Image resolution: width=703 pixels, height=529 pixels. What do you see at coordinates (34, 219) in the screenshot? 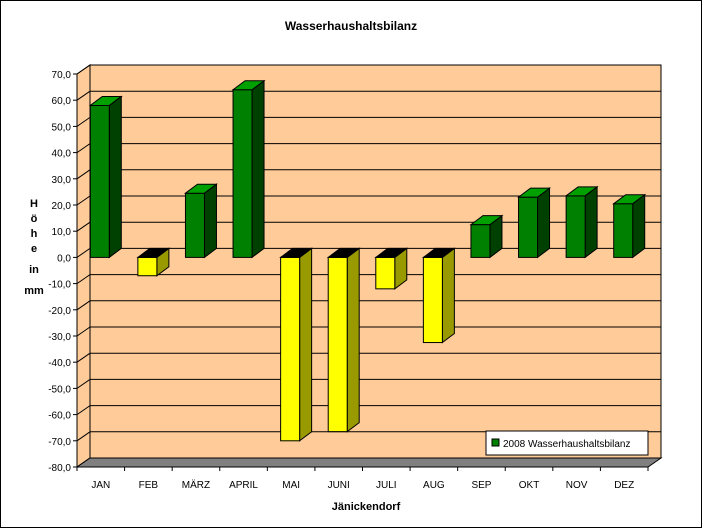
I see `y-label-line: ö` at bounding box center [34, 219].